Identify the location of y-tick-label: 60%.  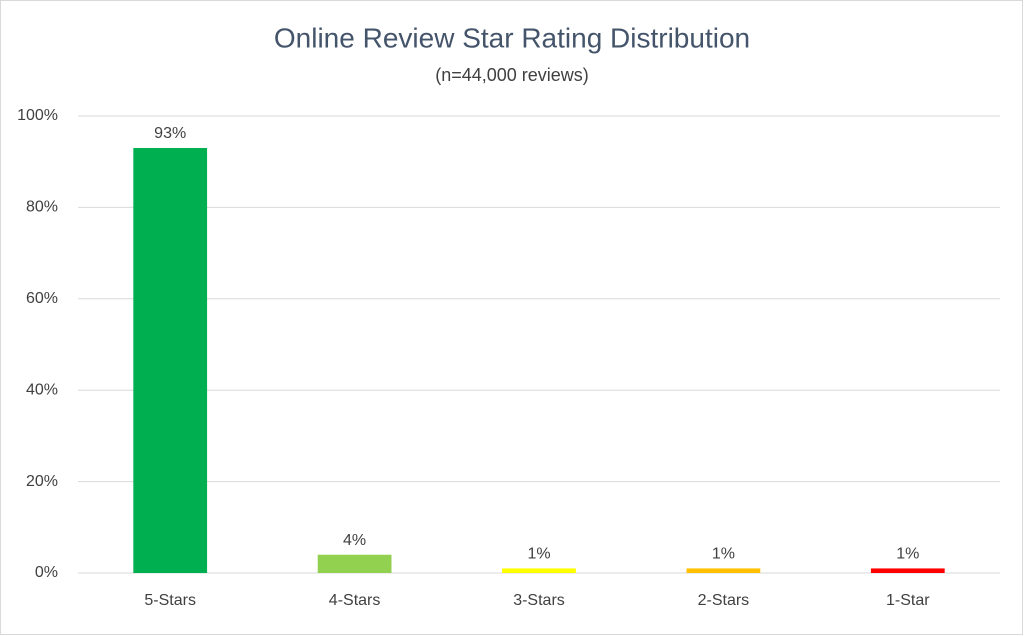
(42, 298).